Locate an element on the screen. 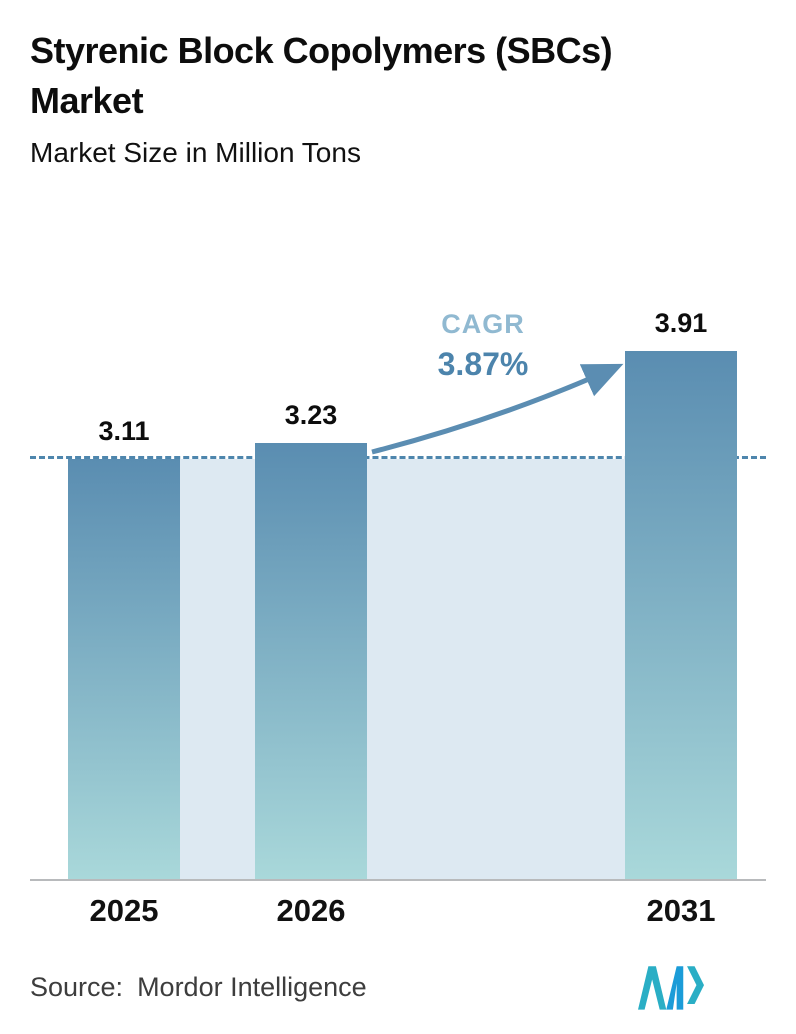  x-axis-line is located at coordinates (398, 880).